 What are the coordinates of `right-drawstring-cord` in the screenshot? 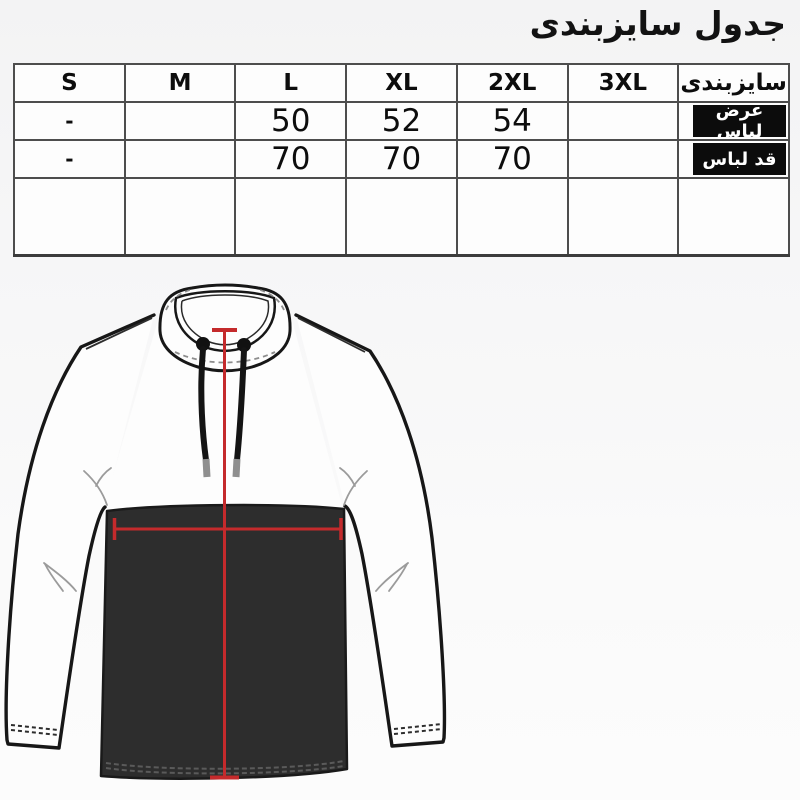 It's located at (240, 405).